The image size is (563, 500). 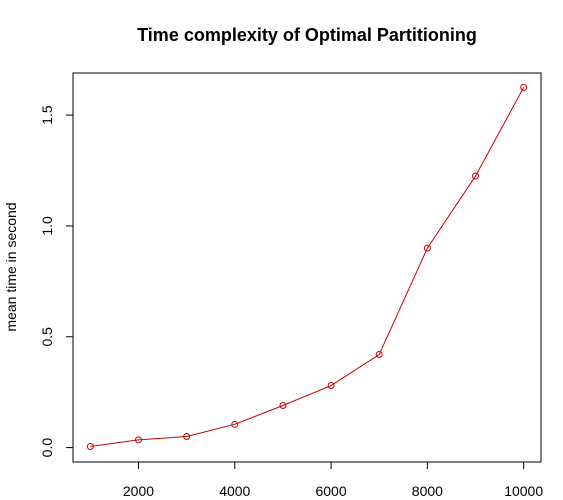 What do you see at coordinates (234, 491) in the screenshot?
I see `x-tick-label: 4000` at bounding box center [234, 491].